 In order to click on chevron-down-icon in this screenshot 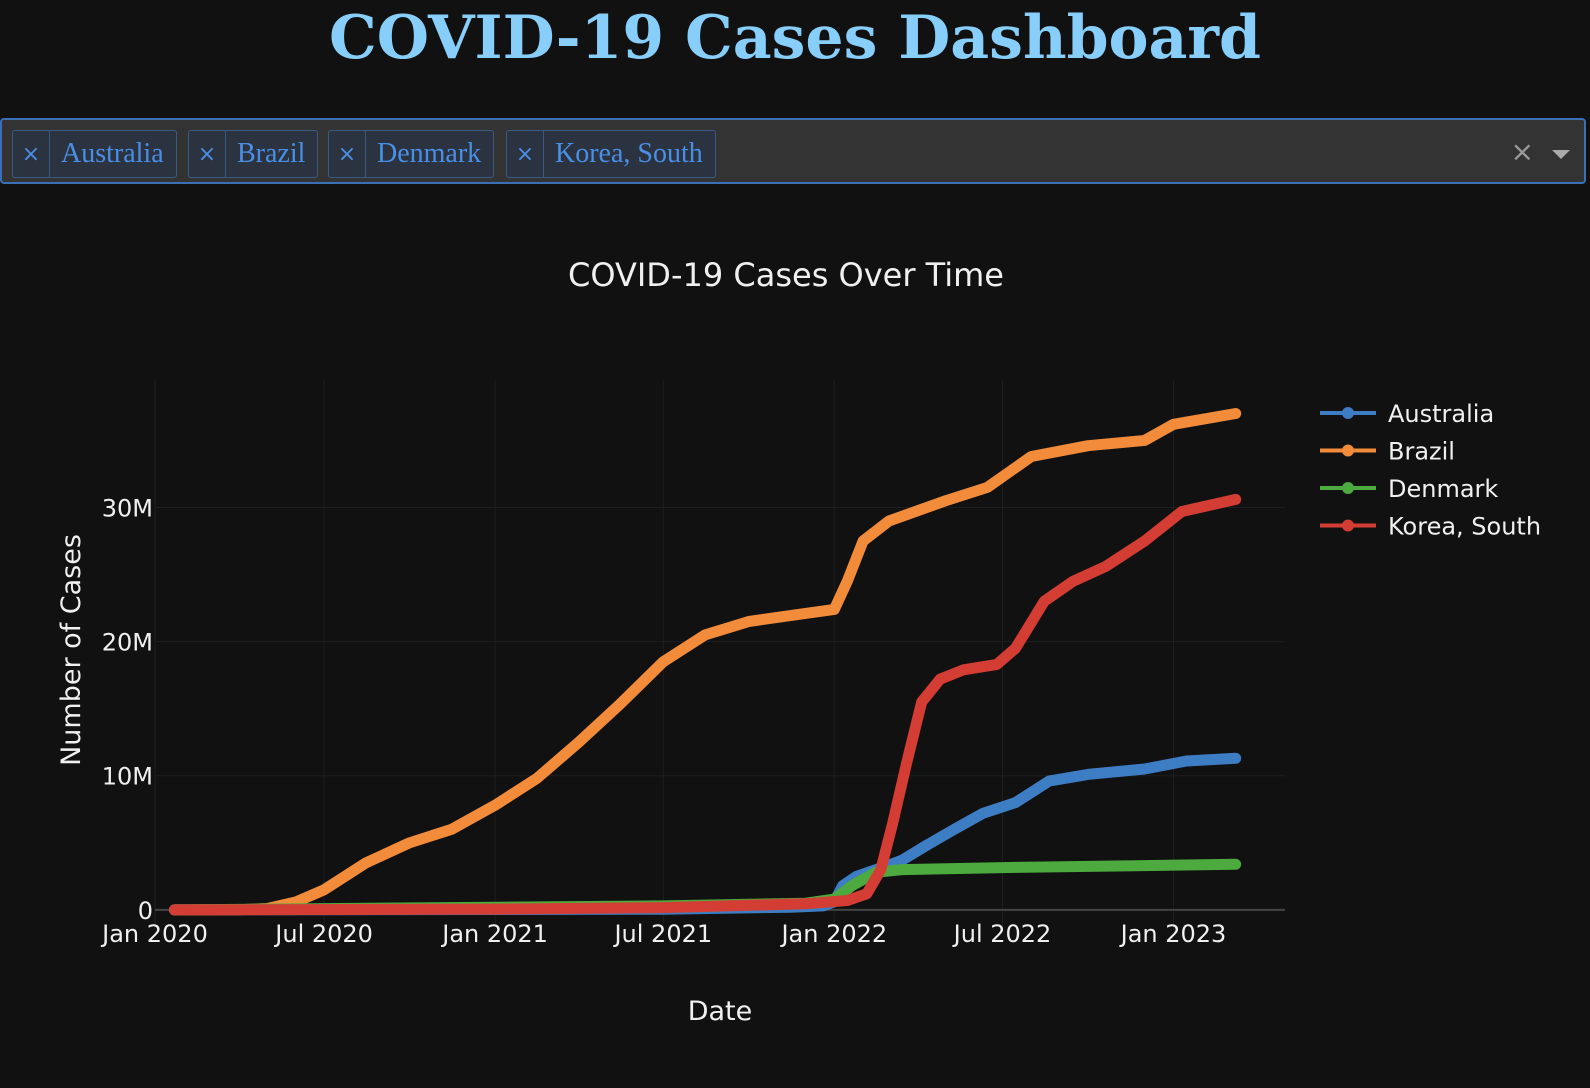, I will do `click(1561, 154)`.